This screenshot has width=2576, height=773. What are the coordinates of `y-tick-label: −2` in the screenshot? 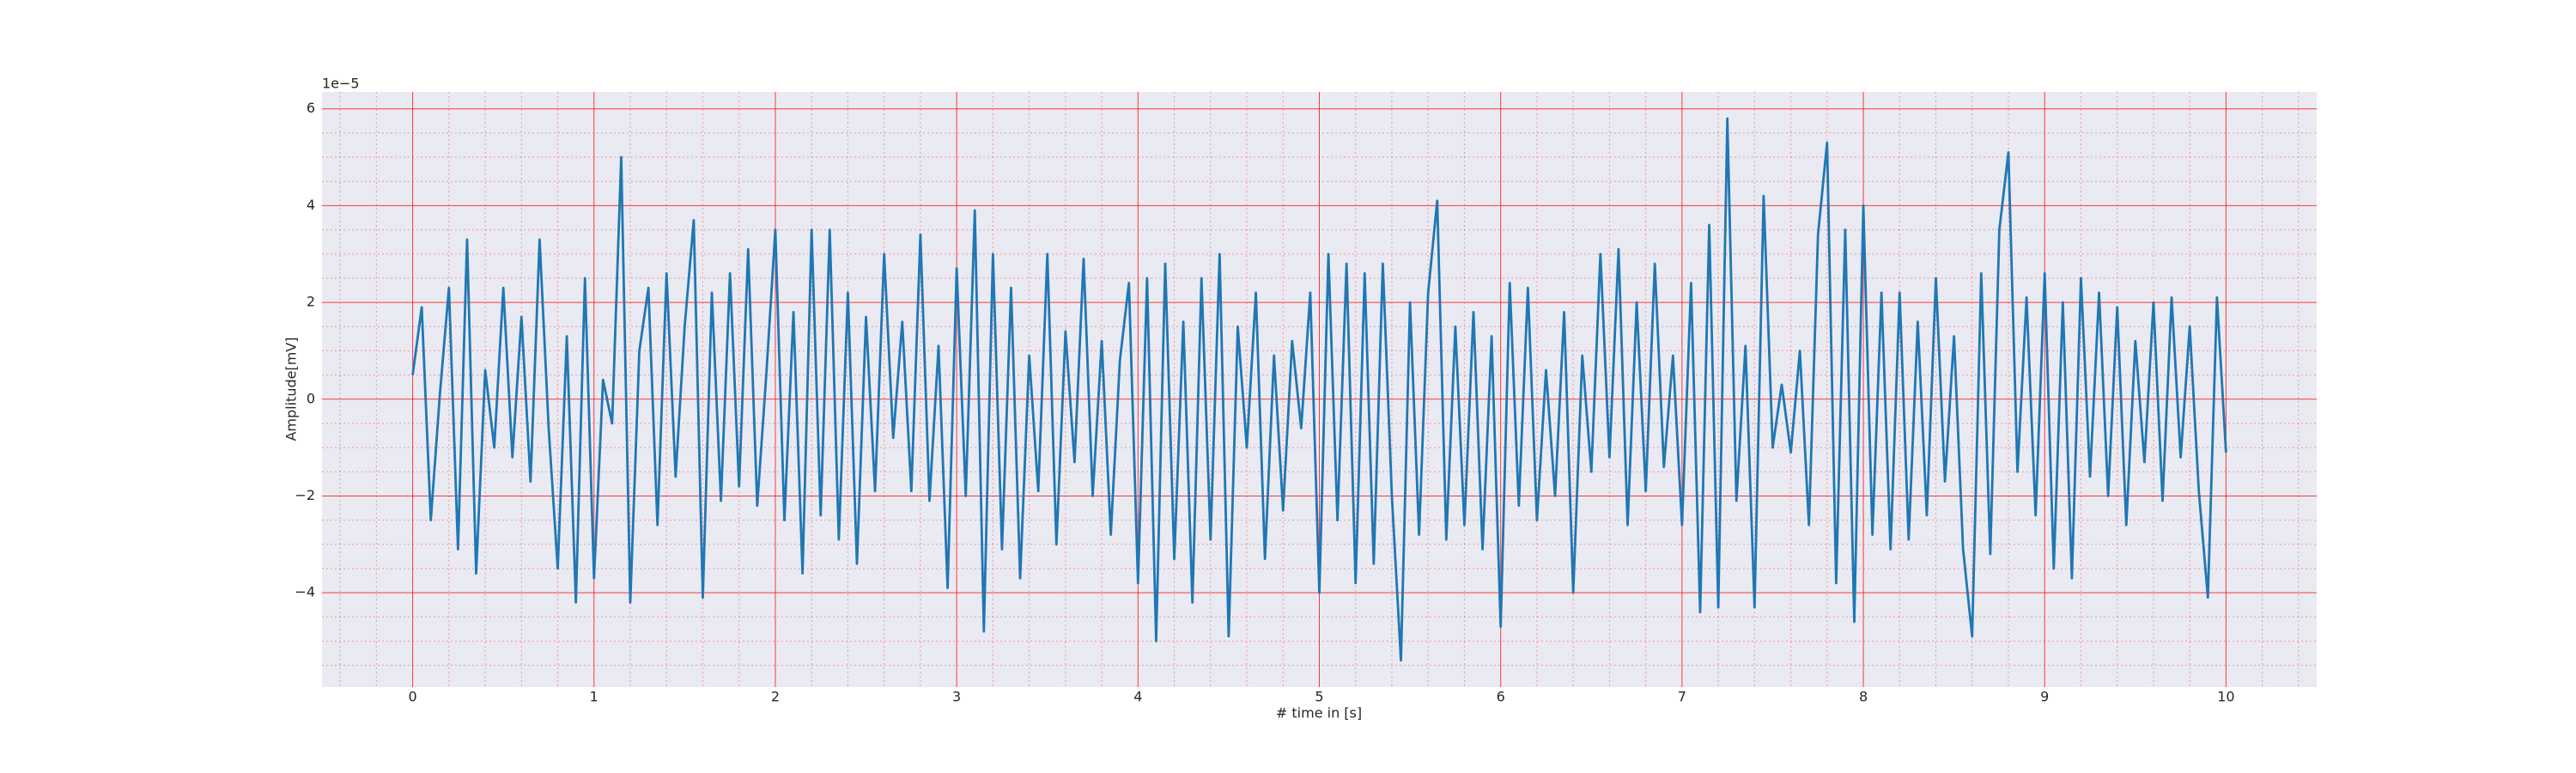 It's located at (305, 495).